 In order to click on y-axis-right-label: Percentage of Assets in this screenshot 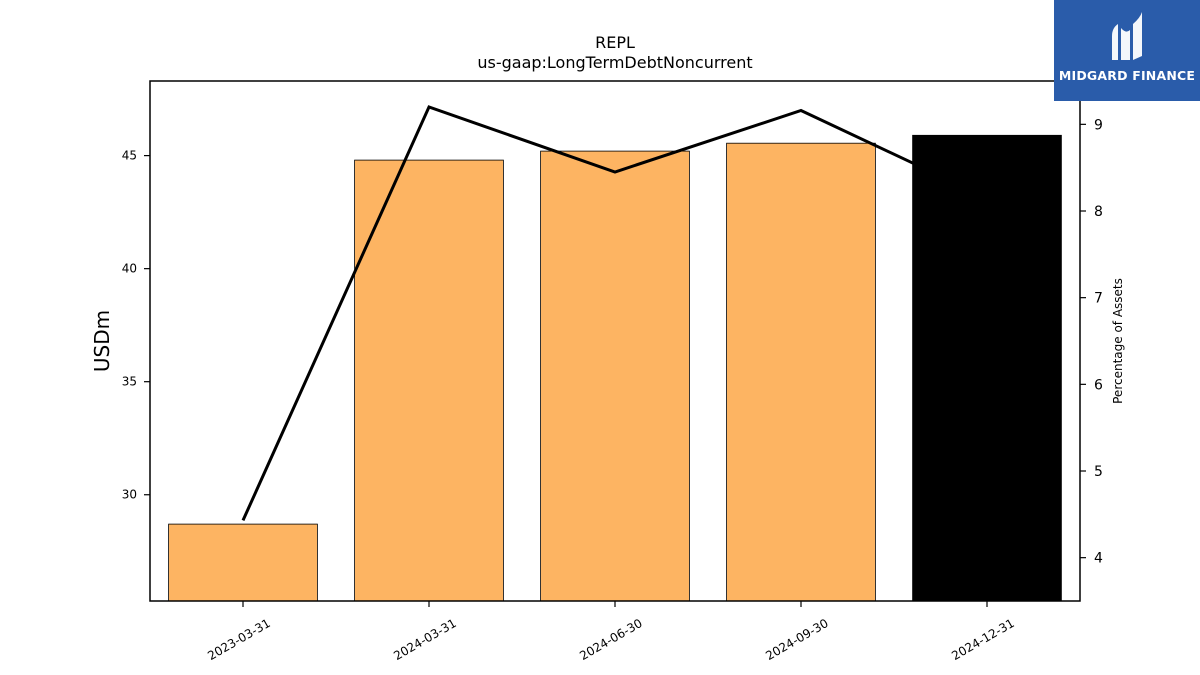, I will do `click(1118, 341)`.